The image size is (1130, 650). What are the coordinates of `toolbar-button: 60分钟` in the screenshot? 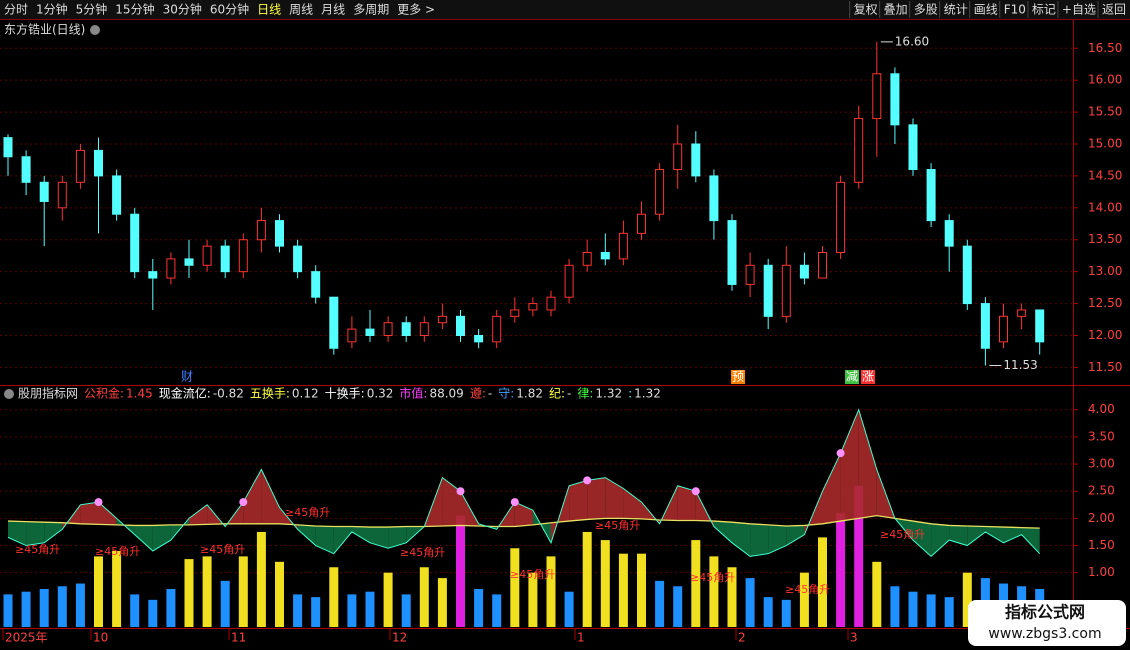 It's located at (229, 9).